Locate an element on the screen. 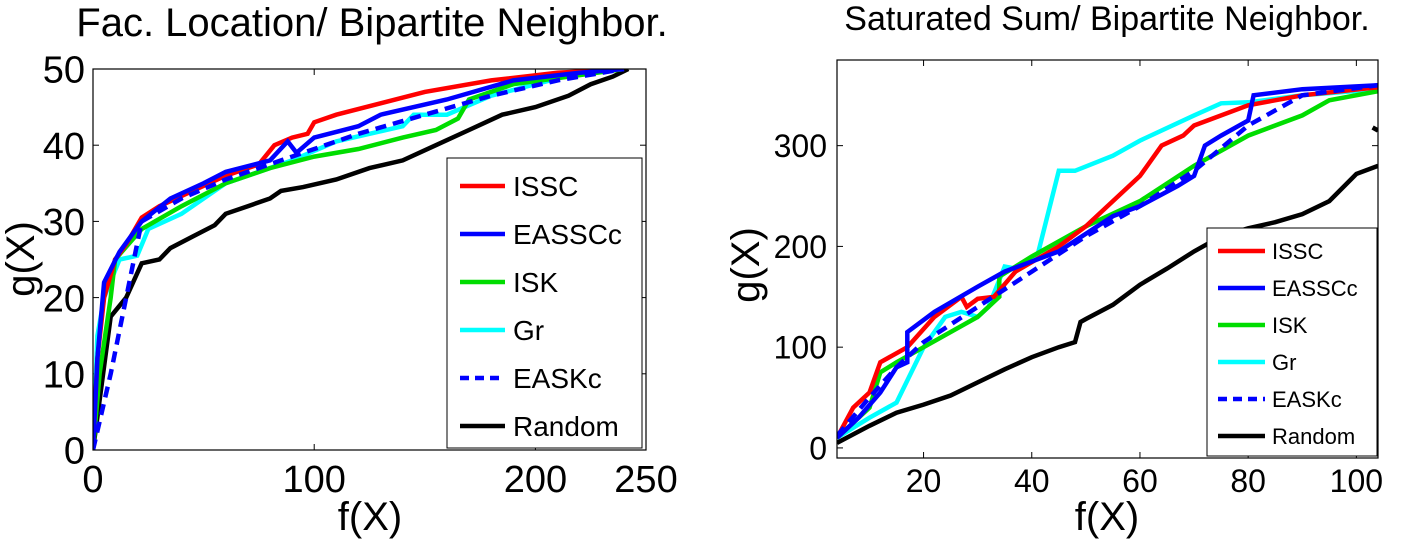 This screenshot has width=1419, height=540. y-tick-label: 300 is located at coordinates (800, 146).